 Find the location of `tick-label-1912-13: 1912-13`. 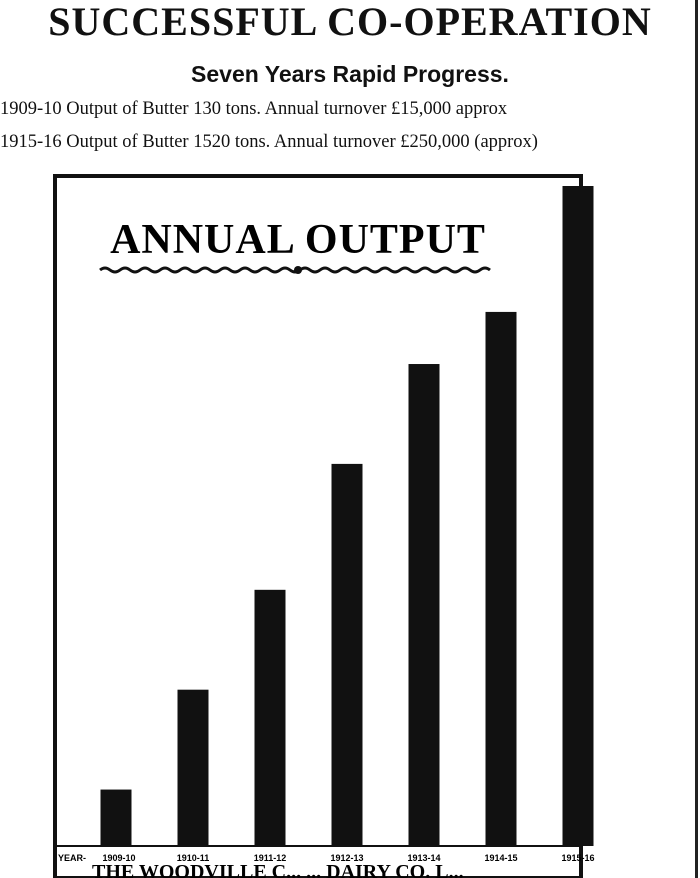

tick-label-1912-13: 1912-13 is located at coordinates (346, 858).